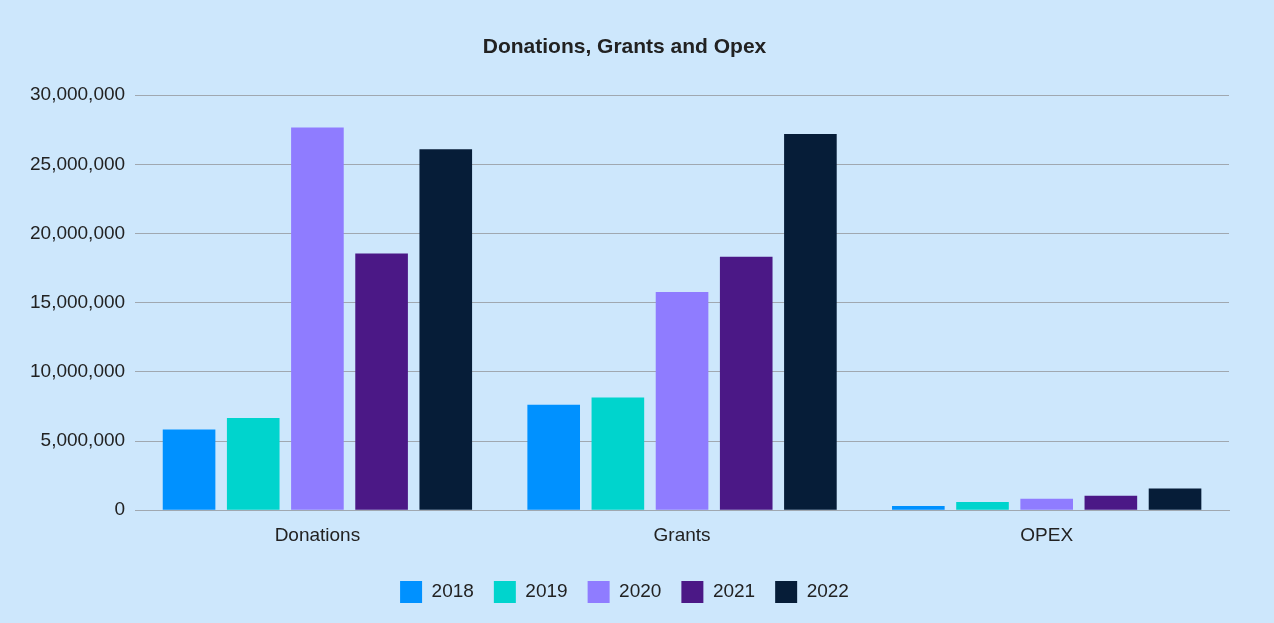 This screenshot has width=1274, height=623. Describe the element at coordinates (640, 591) in the screenshot. I see `legend-label: 2020` at that location.